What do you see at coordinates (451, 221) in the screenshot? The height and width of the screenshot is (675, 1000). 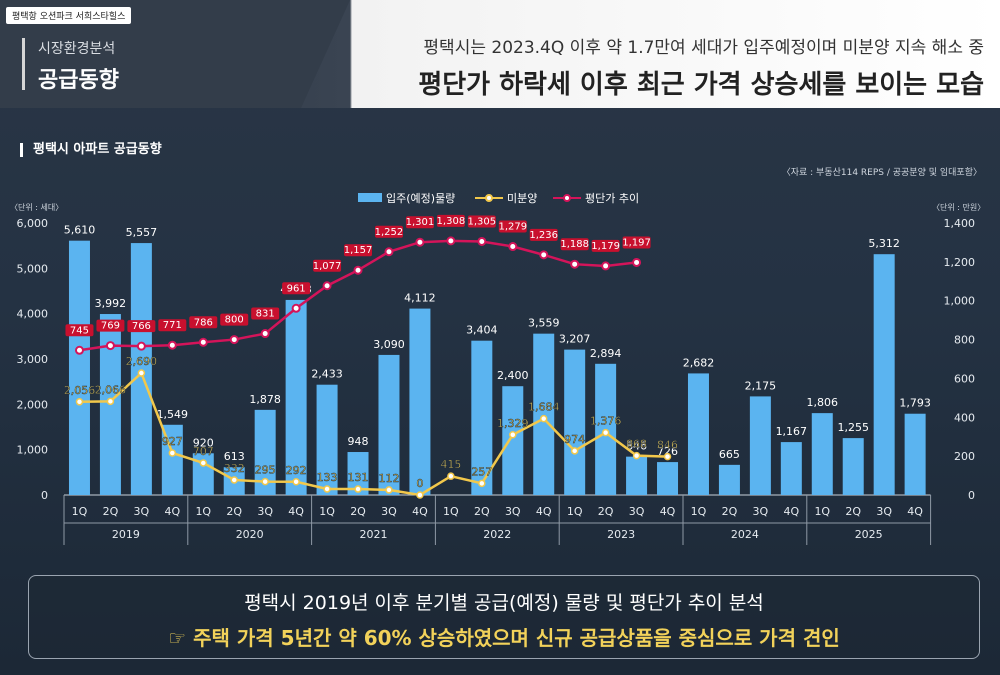 I see `price-label: 1,308` at bounding box center [451, 221].